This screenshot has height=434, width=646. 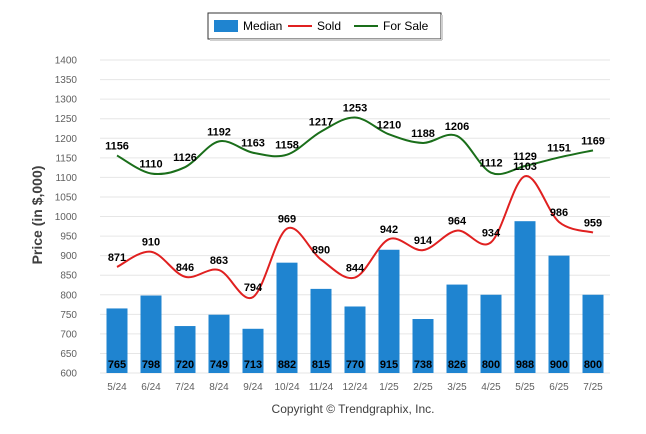 What do you see at coordinates (117, 387) in the screenshot?
I see `x-tick-label: 5/24` at bounding box center [117, 387].